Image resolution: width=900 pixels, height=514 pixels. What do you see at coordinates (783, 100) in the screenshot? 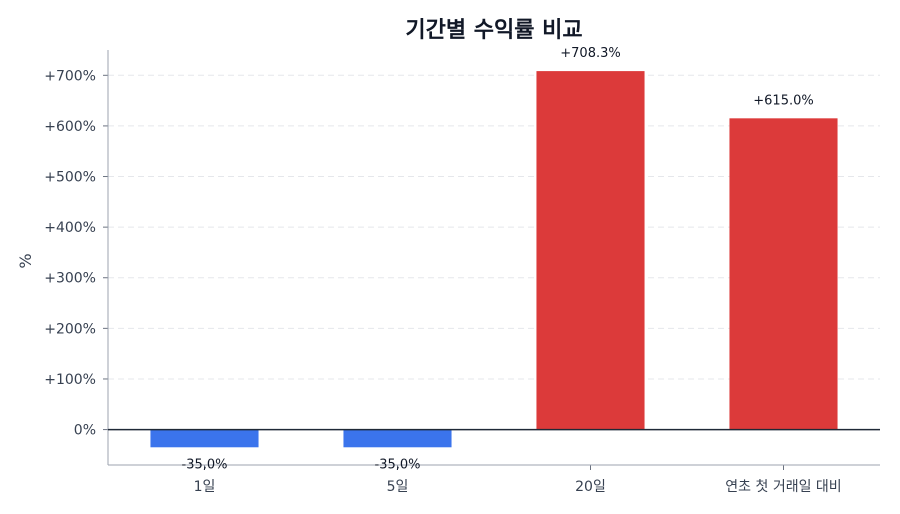
I see `data-label: +615.0%` at bounding box center [783, 100].